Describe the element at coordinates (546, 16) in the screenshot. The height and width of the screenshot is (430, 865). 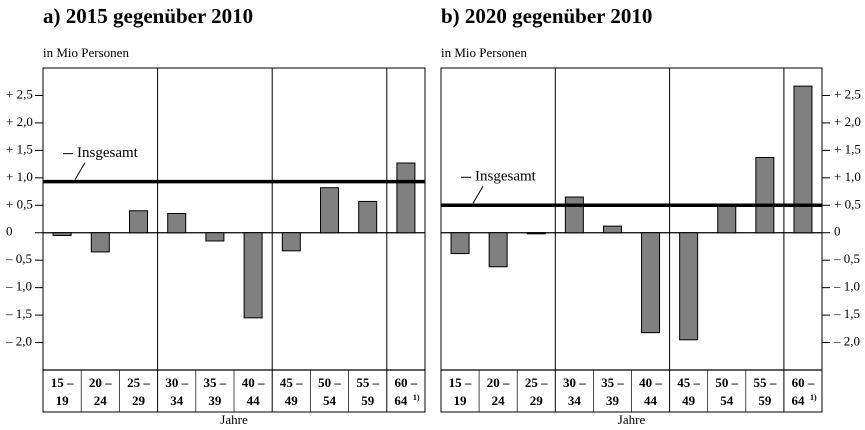
I see `chart-title: b) 2020 gegenüber 2010` at that location.